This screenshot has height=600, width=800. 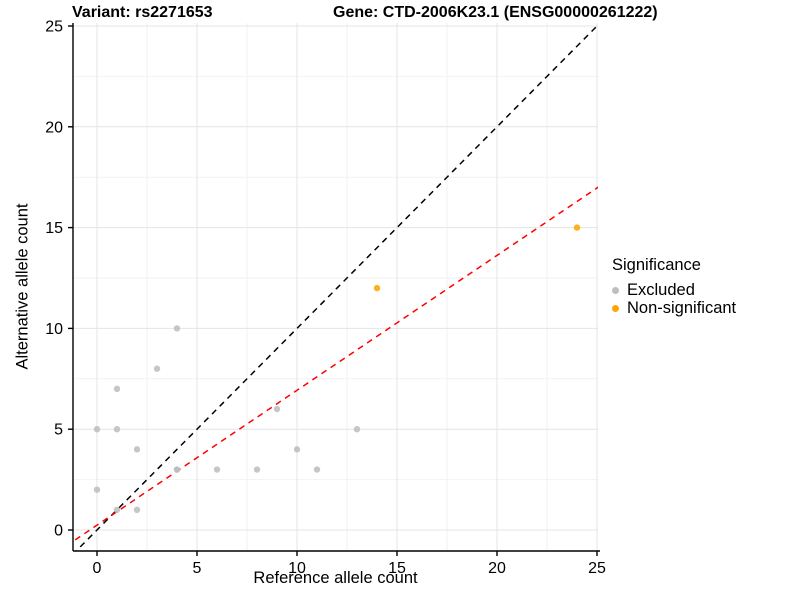 What do you see at coordinates (397, 568) in the screenshot?
I see `x-tick-label: 15` at bounding box center [397, 568].